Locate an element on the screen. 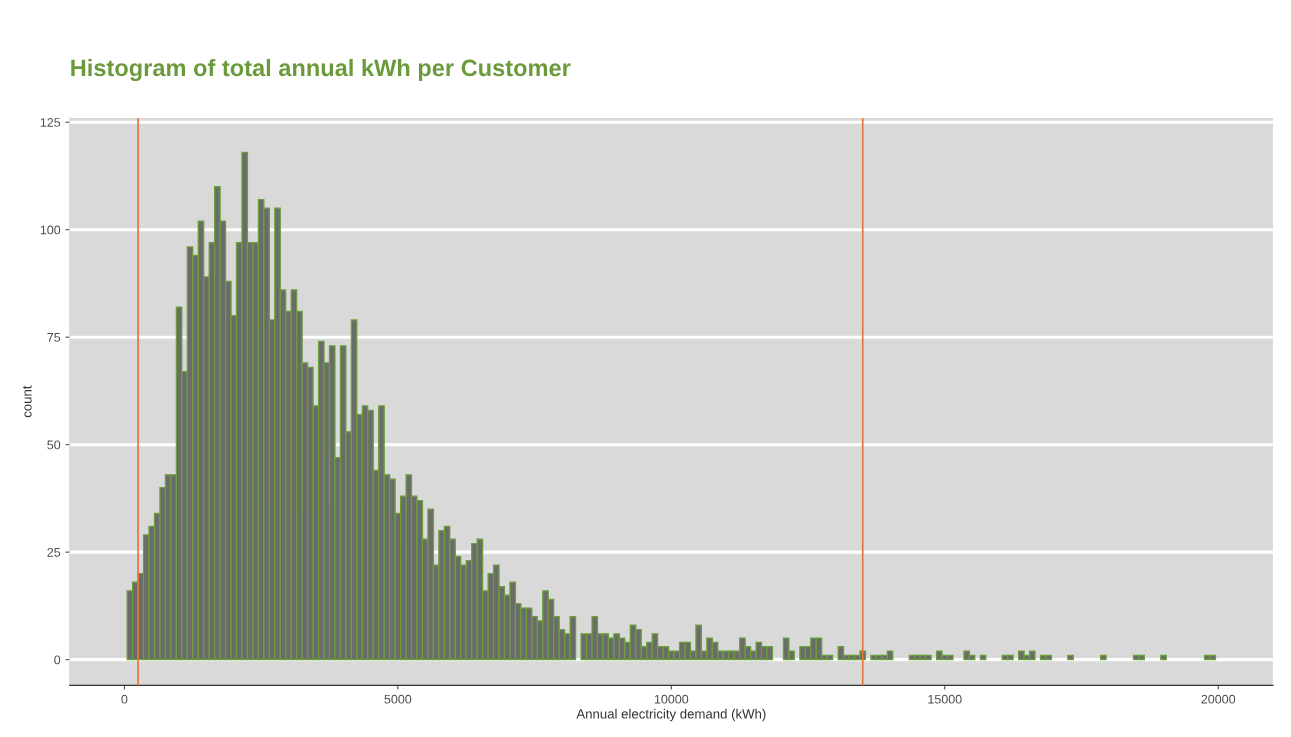 Image resolution: width=1291 pixels, height=737 pixels. y-tick-label: 25 is located at coordinates (54, 552).